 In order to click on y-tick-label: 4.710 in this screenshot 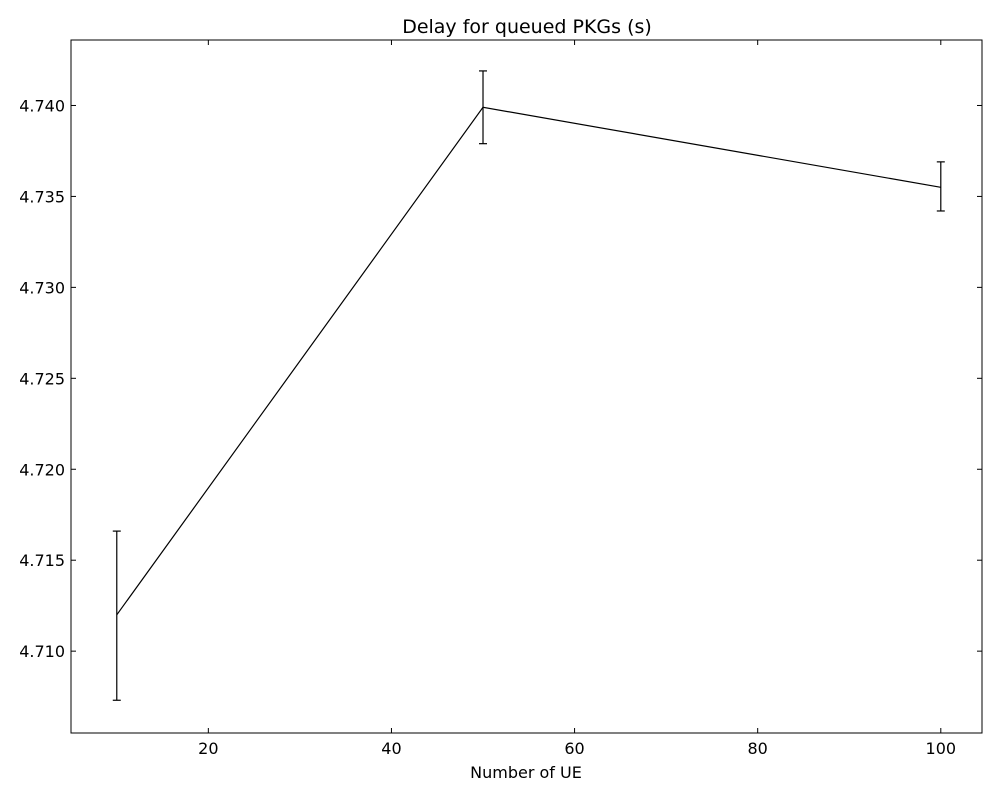, I will do `click(42, 651)`.